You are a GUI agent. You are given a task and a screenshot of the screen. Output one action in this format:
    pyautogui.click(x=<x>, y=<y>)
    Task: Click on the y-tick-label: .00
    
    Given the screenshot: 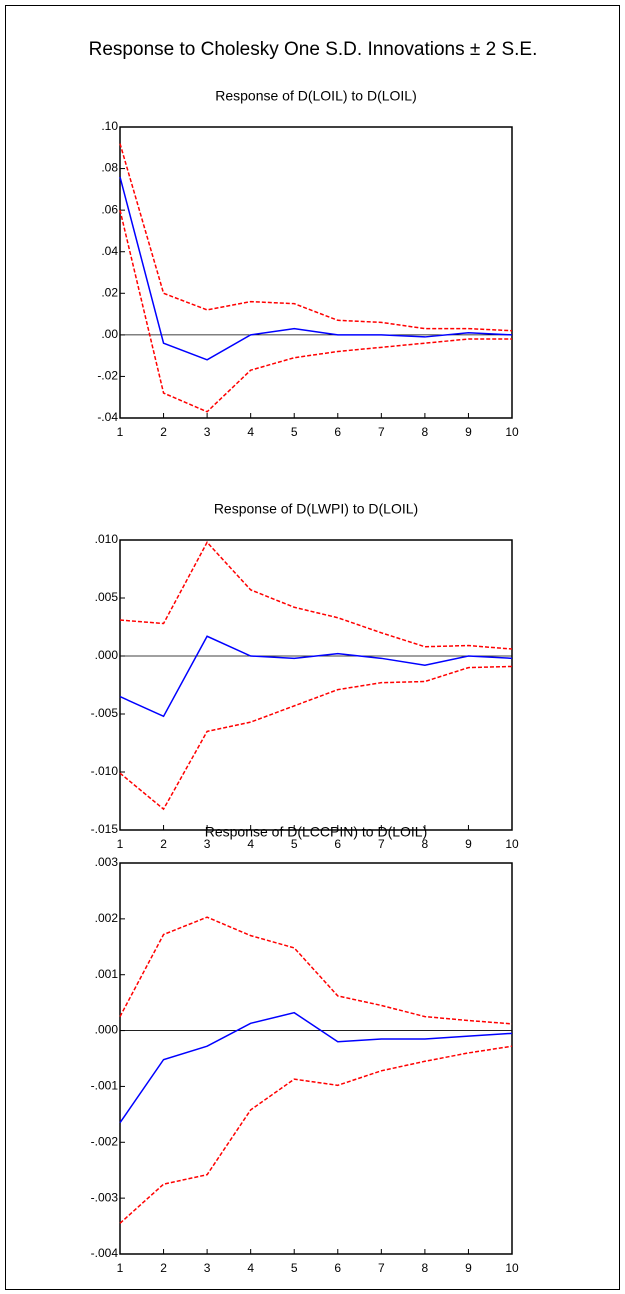 What is the action you would take?
    pyautogui.click(x=109, y=334)
    